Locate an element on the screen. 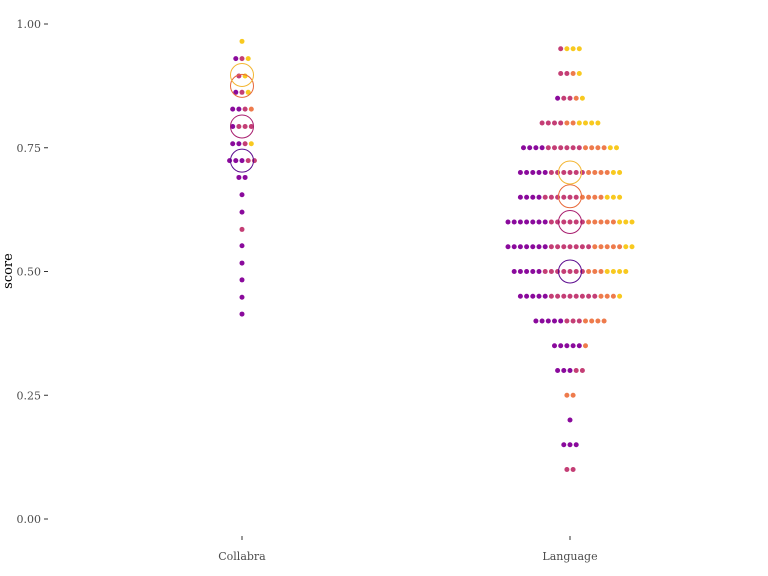  x-tick-label: Collabra is located at coordinates (242, 556).